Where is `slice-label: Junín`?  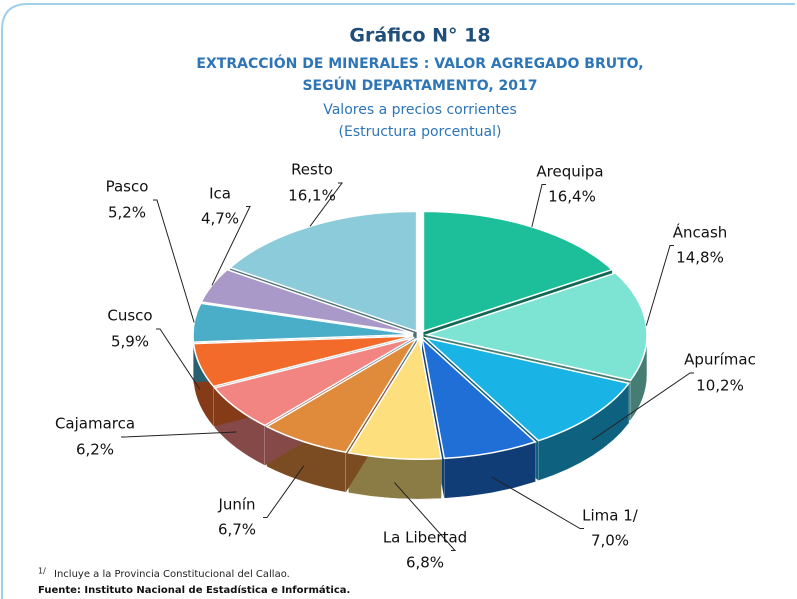 slice-label: Junín is located at coordinates (236, 505).